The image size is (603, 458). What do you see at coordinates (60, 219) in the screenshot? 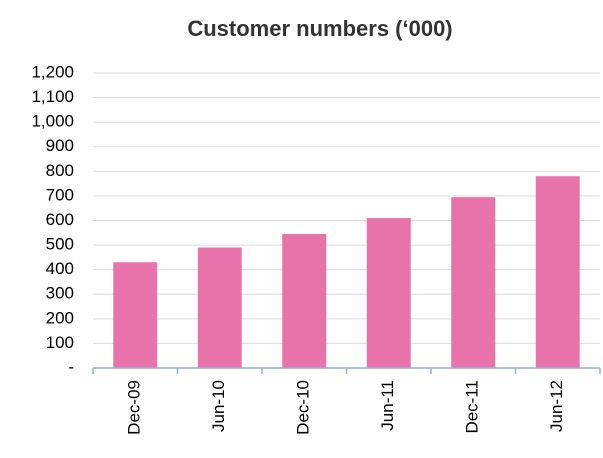
I see `y-tick-label: 600` at bounding box center [60, 219].